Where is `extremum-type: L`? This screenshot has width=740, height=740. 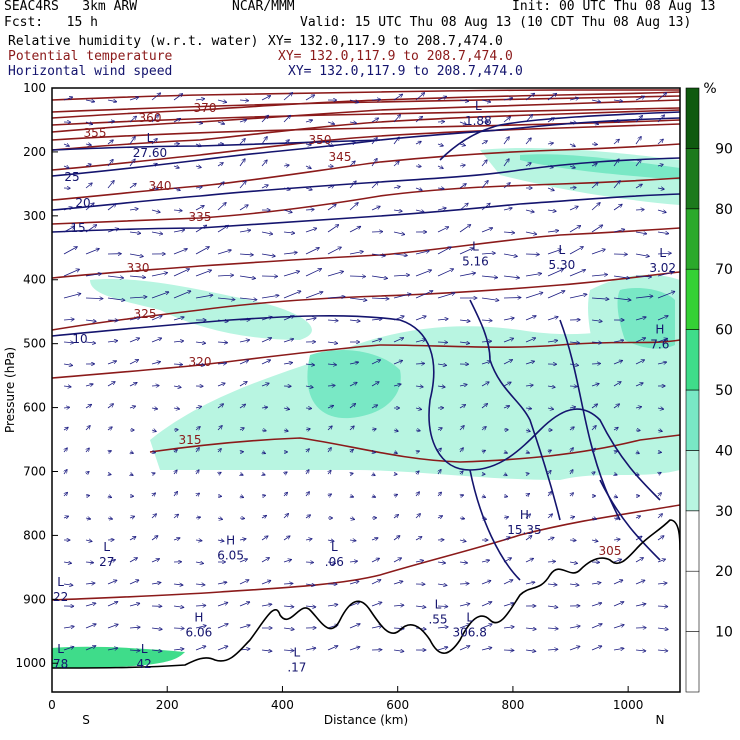 extremum-type: L is located at coordinates (562, 250).